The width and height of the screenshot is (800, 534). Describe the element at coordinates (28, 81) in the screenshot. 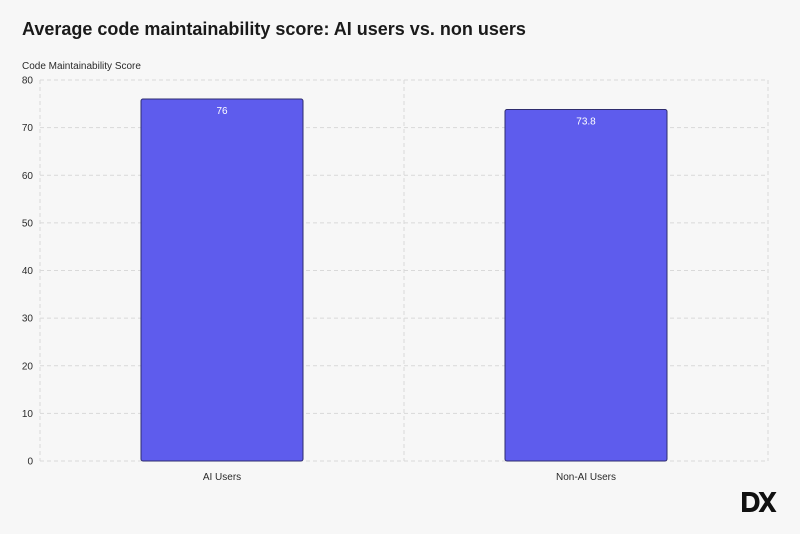

I see `y-tick-label: 80` at that location.